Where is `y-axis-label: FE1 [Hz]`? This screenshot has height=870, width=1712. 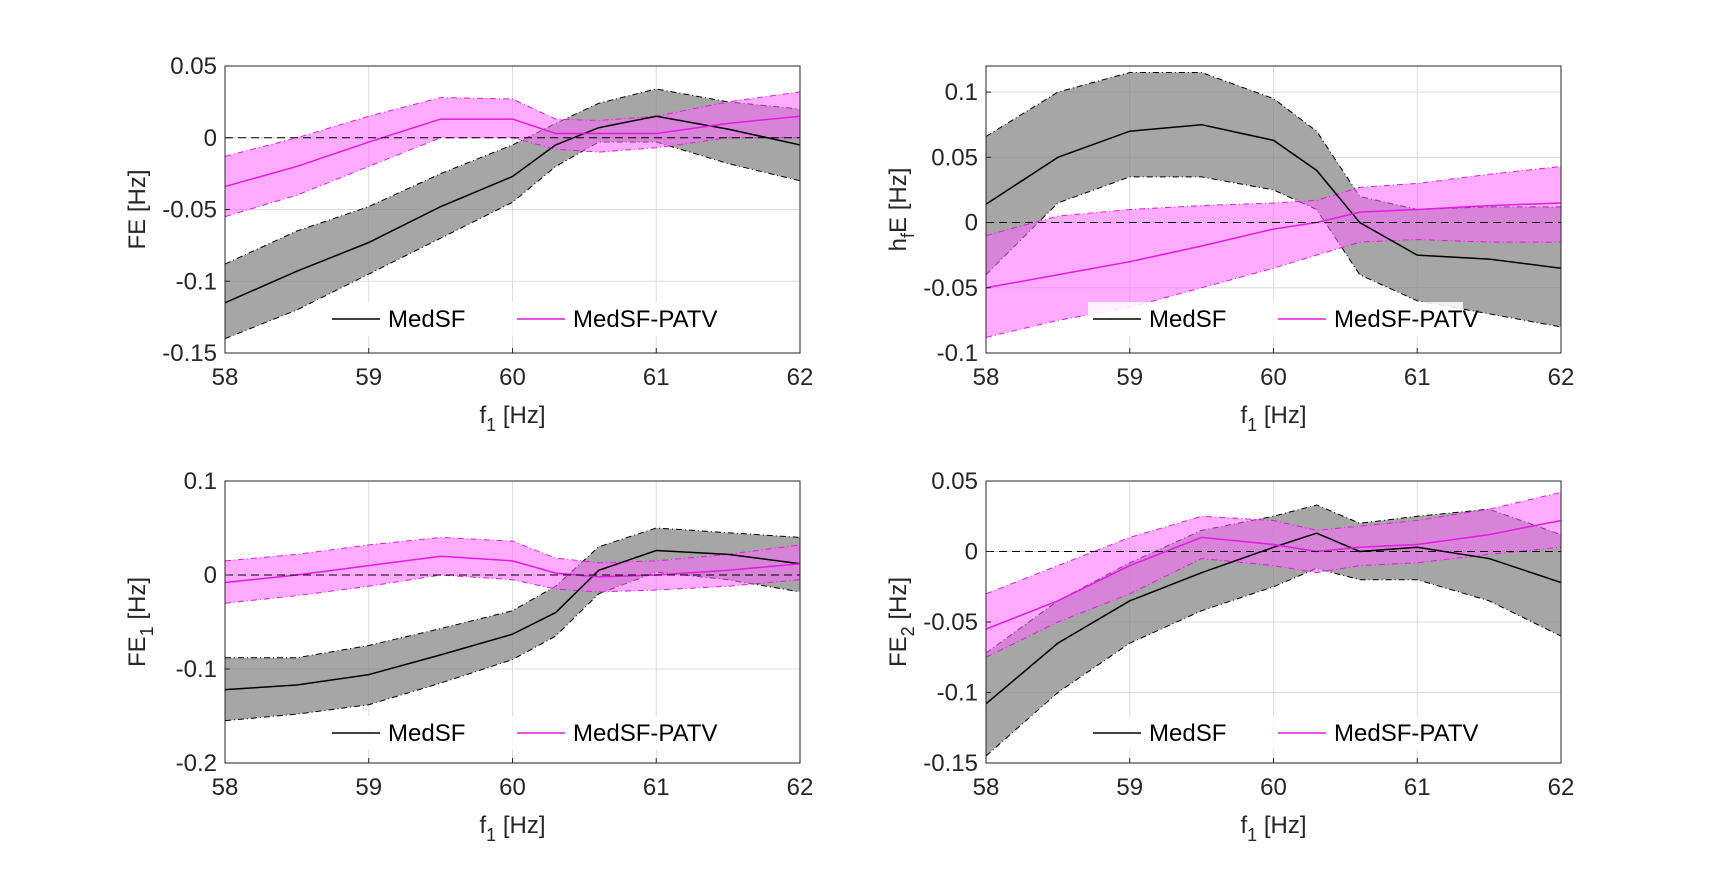 y-axis-label: FE1 [Hz] is located at coordinates (140, 622).